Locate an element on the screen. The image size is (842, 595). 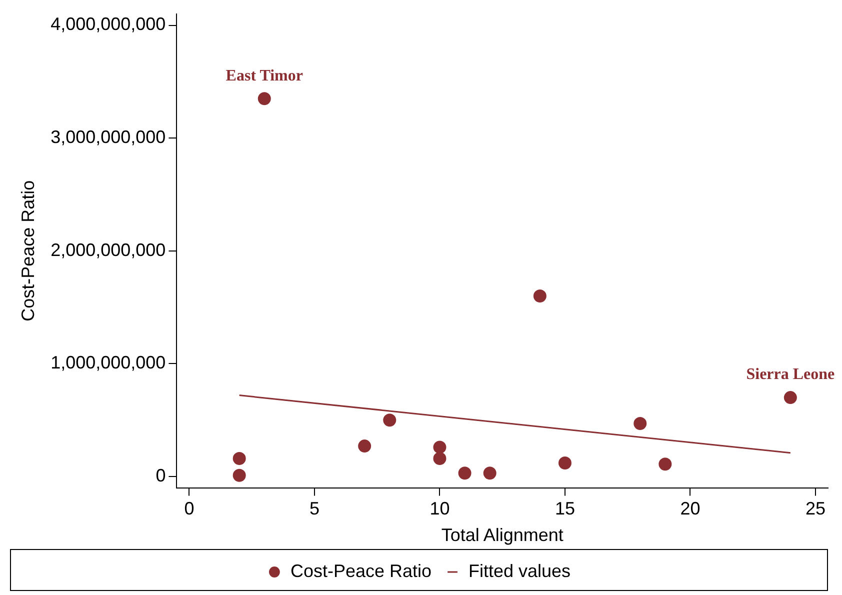
annotation: East Timor is located at coordinates (264, 76).